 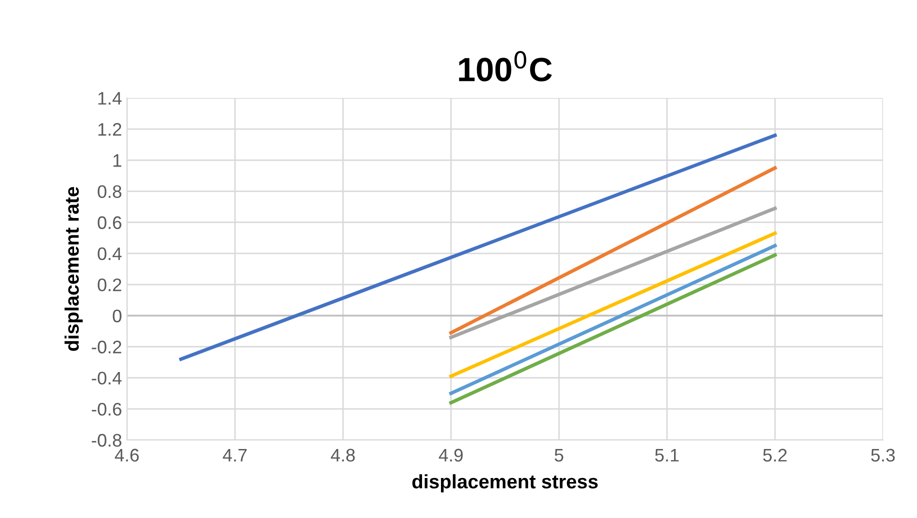 I want to click on x-tick-label: 4.8, so click(x=342, y=455).